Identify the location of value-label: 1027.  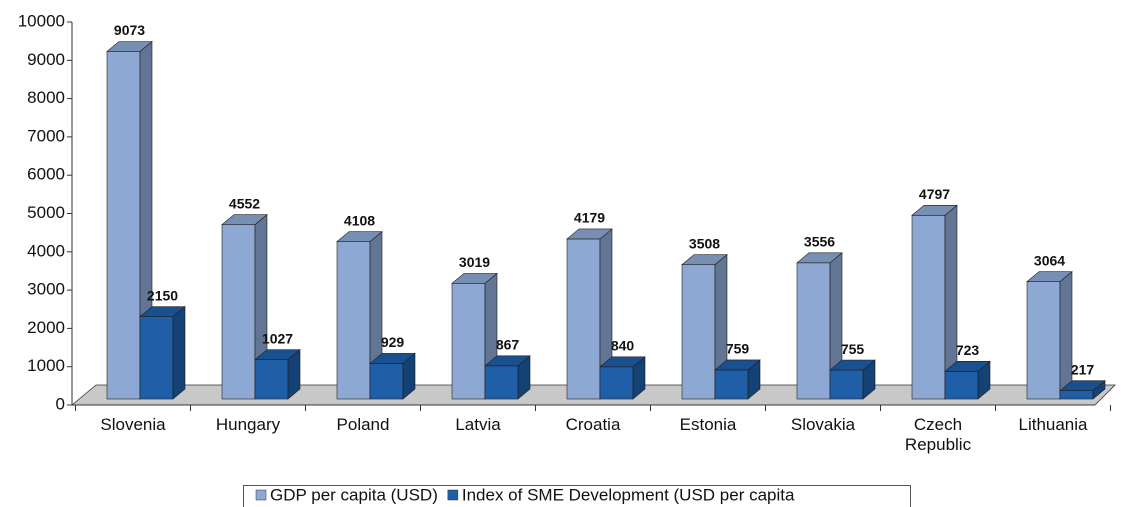
(277, 338).